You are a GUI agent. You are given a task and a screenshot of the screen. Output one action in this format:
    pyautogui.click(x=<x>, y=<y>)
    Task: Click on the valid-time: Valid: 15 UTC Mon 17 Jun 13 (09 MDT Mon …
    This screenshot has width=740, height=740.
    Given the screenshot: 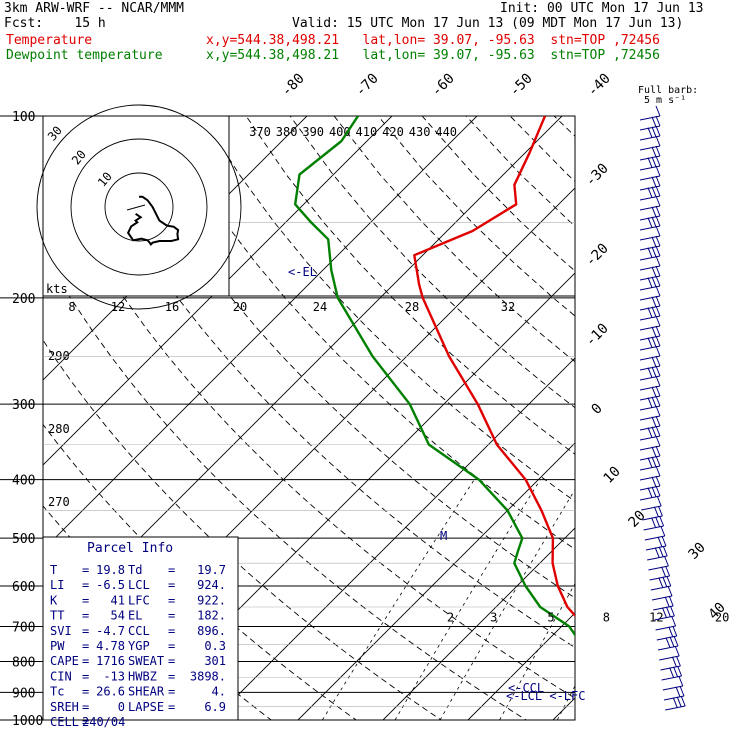 What is the action you would take?
    pyautogui.click(x=488, y=23)
    